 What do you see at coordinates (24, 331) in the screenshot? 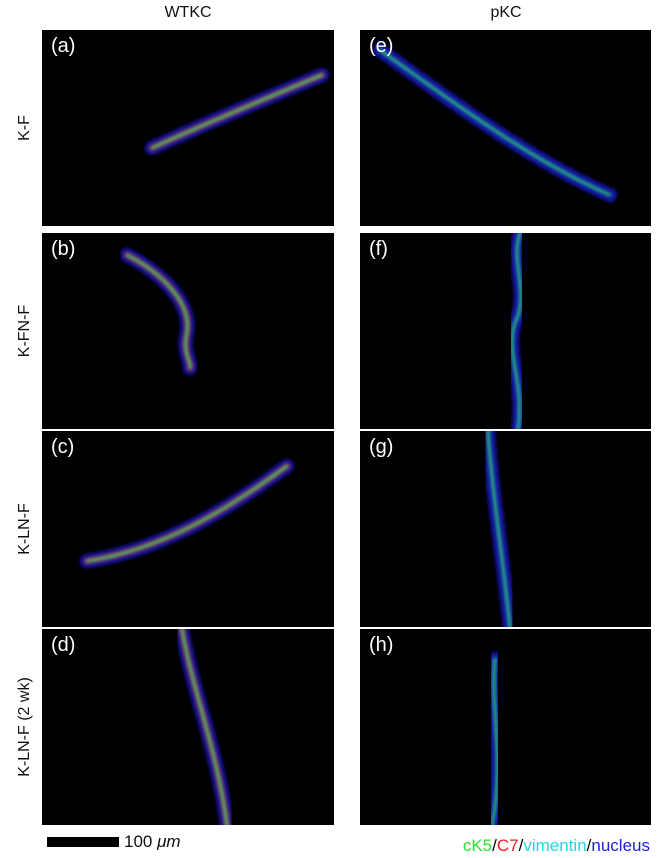
I see `row-label: K-FN-F` at bounding box center [24, 331].